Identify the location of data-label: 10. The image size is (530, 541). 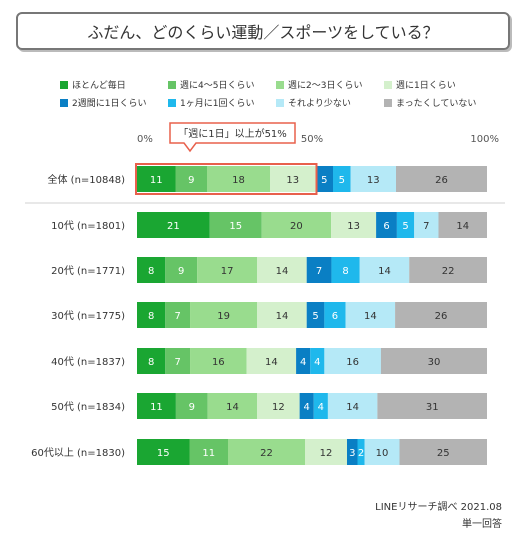
(382, 453).